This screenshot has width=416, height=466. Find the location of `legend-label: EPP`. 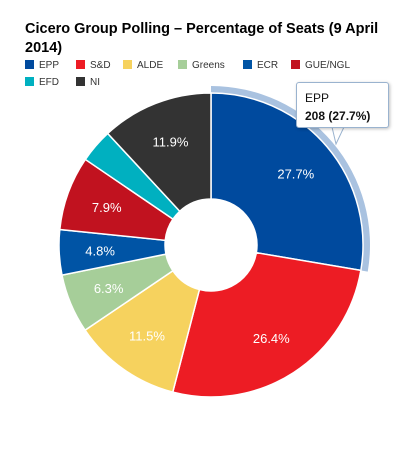

legend-label: EPP is located at coordinates (49, 65).